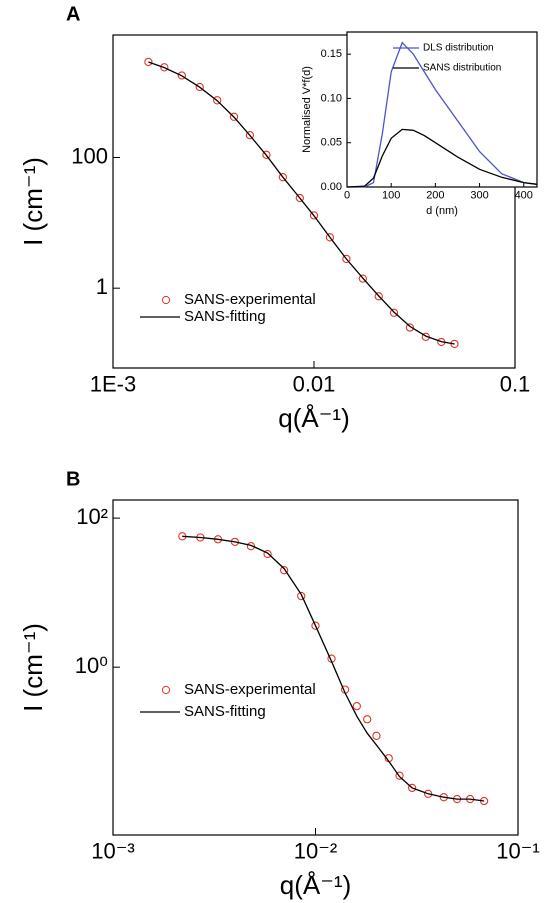  I want to click on x-tick-label: 100, so click(391, 196).